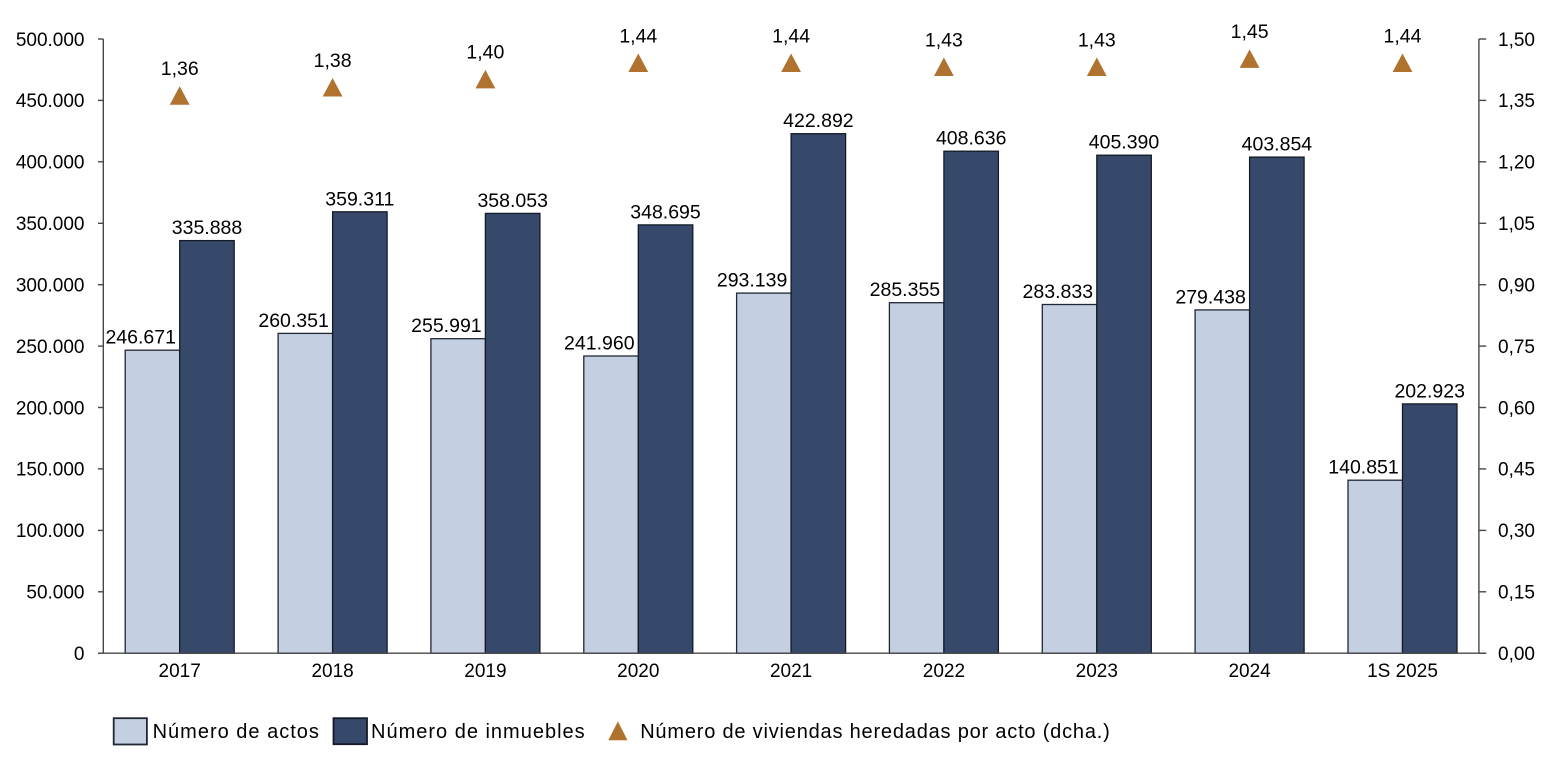  What do you see at coordinates (207, 228) in the screenshot?
I see `svg-text: 335.888` at bounding box center [207, 228].